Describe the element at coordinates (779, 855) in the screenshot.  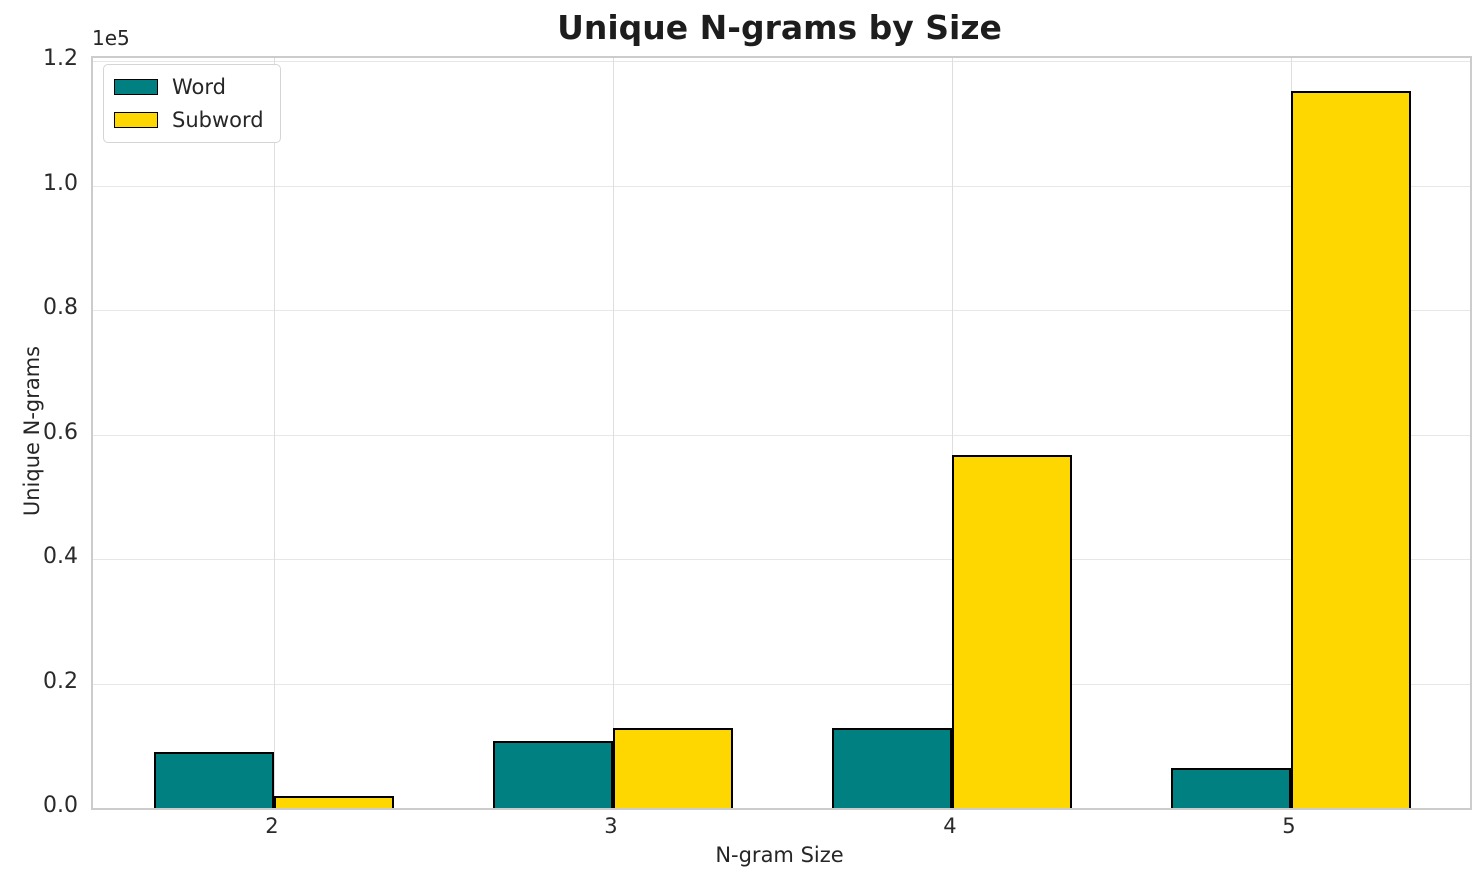
I see `x-axis-label: N-gram Size` at that location.